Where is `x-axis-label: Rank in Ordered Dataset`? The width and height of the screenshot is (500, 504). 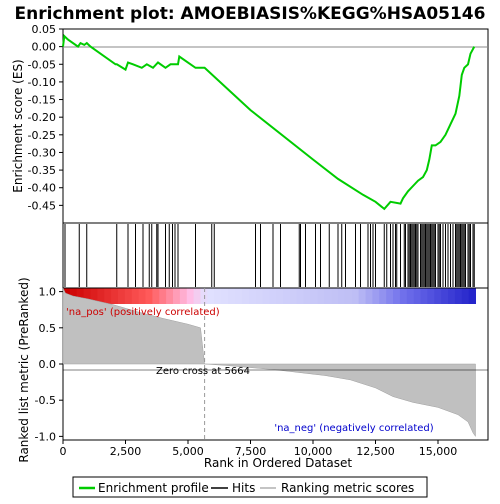
x-axis-label: Rank in Ordered Dataset is located at coordinates (278, 463).